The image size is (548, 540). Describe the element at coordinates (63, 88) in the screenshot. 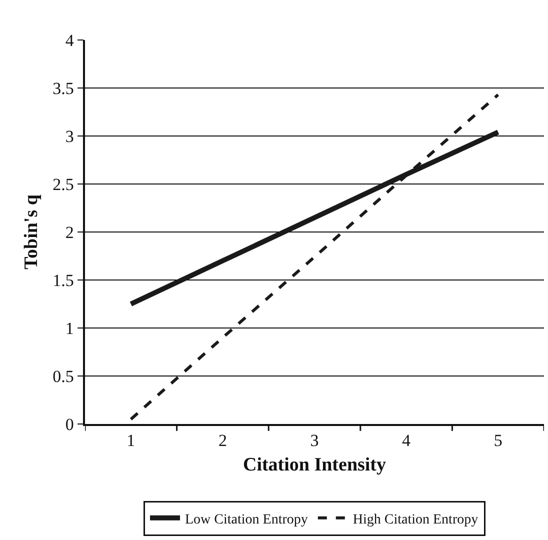

I see `y-tick-label: 3.5` at that location.